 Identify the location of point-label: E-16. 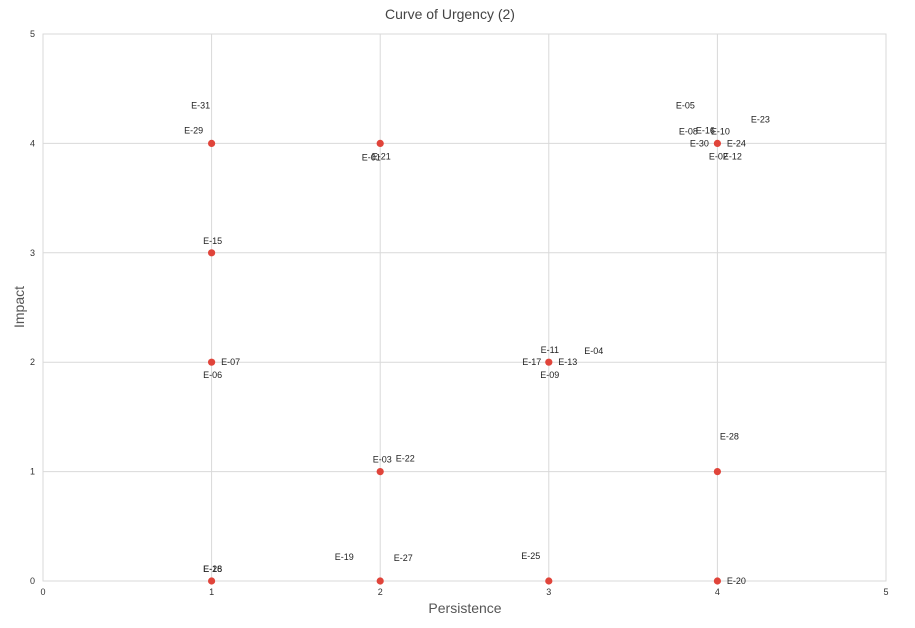
(705, 130).